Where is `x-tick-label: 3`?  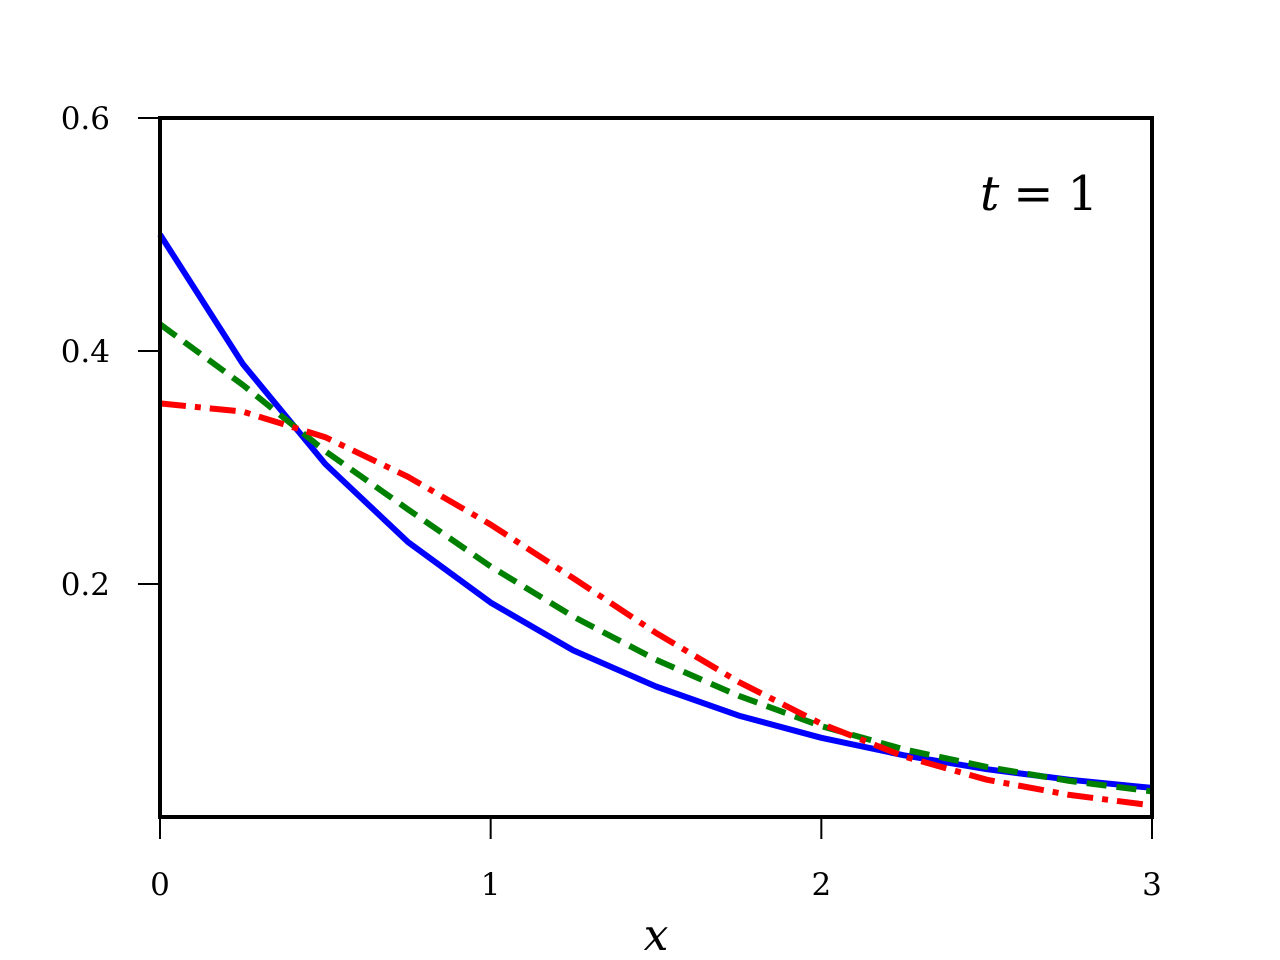
x-tick-label: 3 is located at coordinates (1152, 885).